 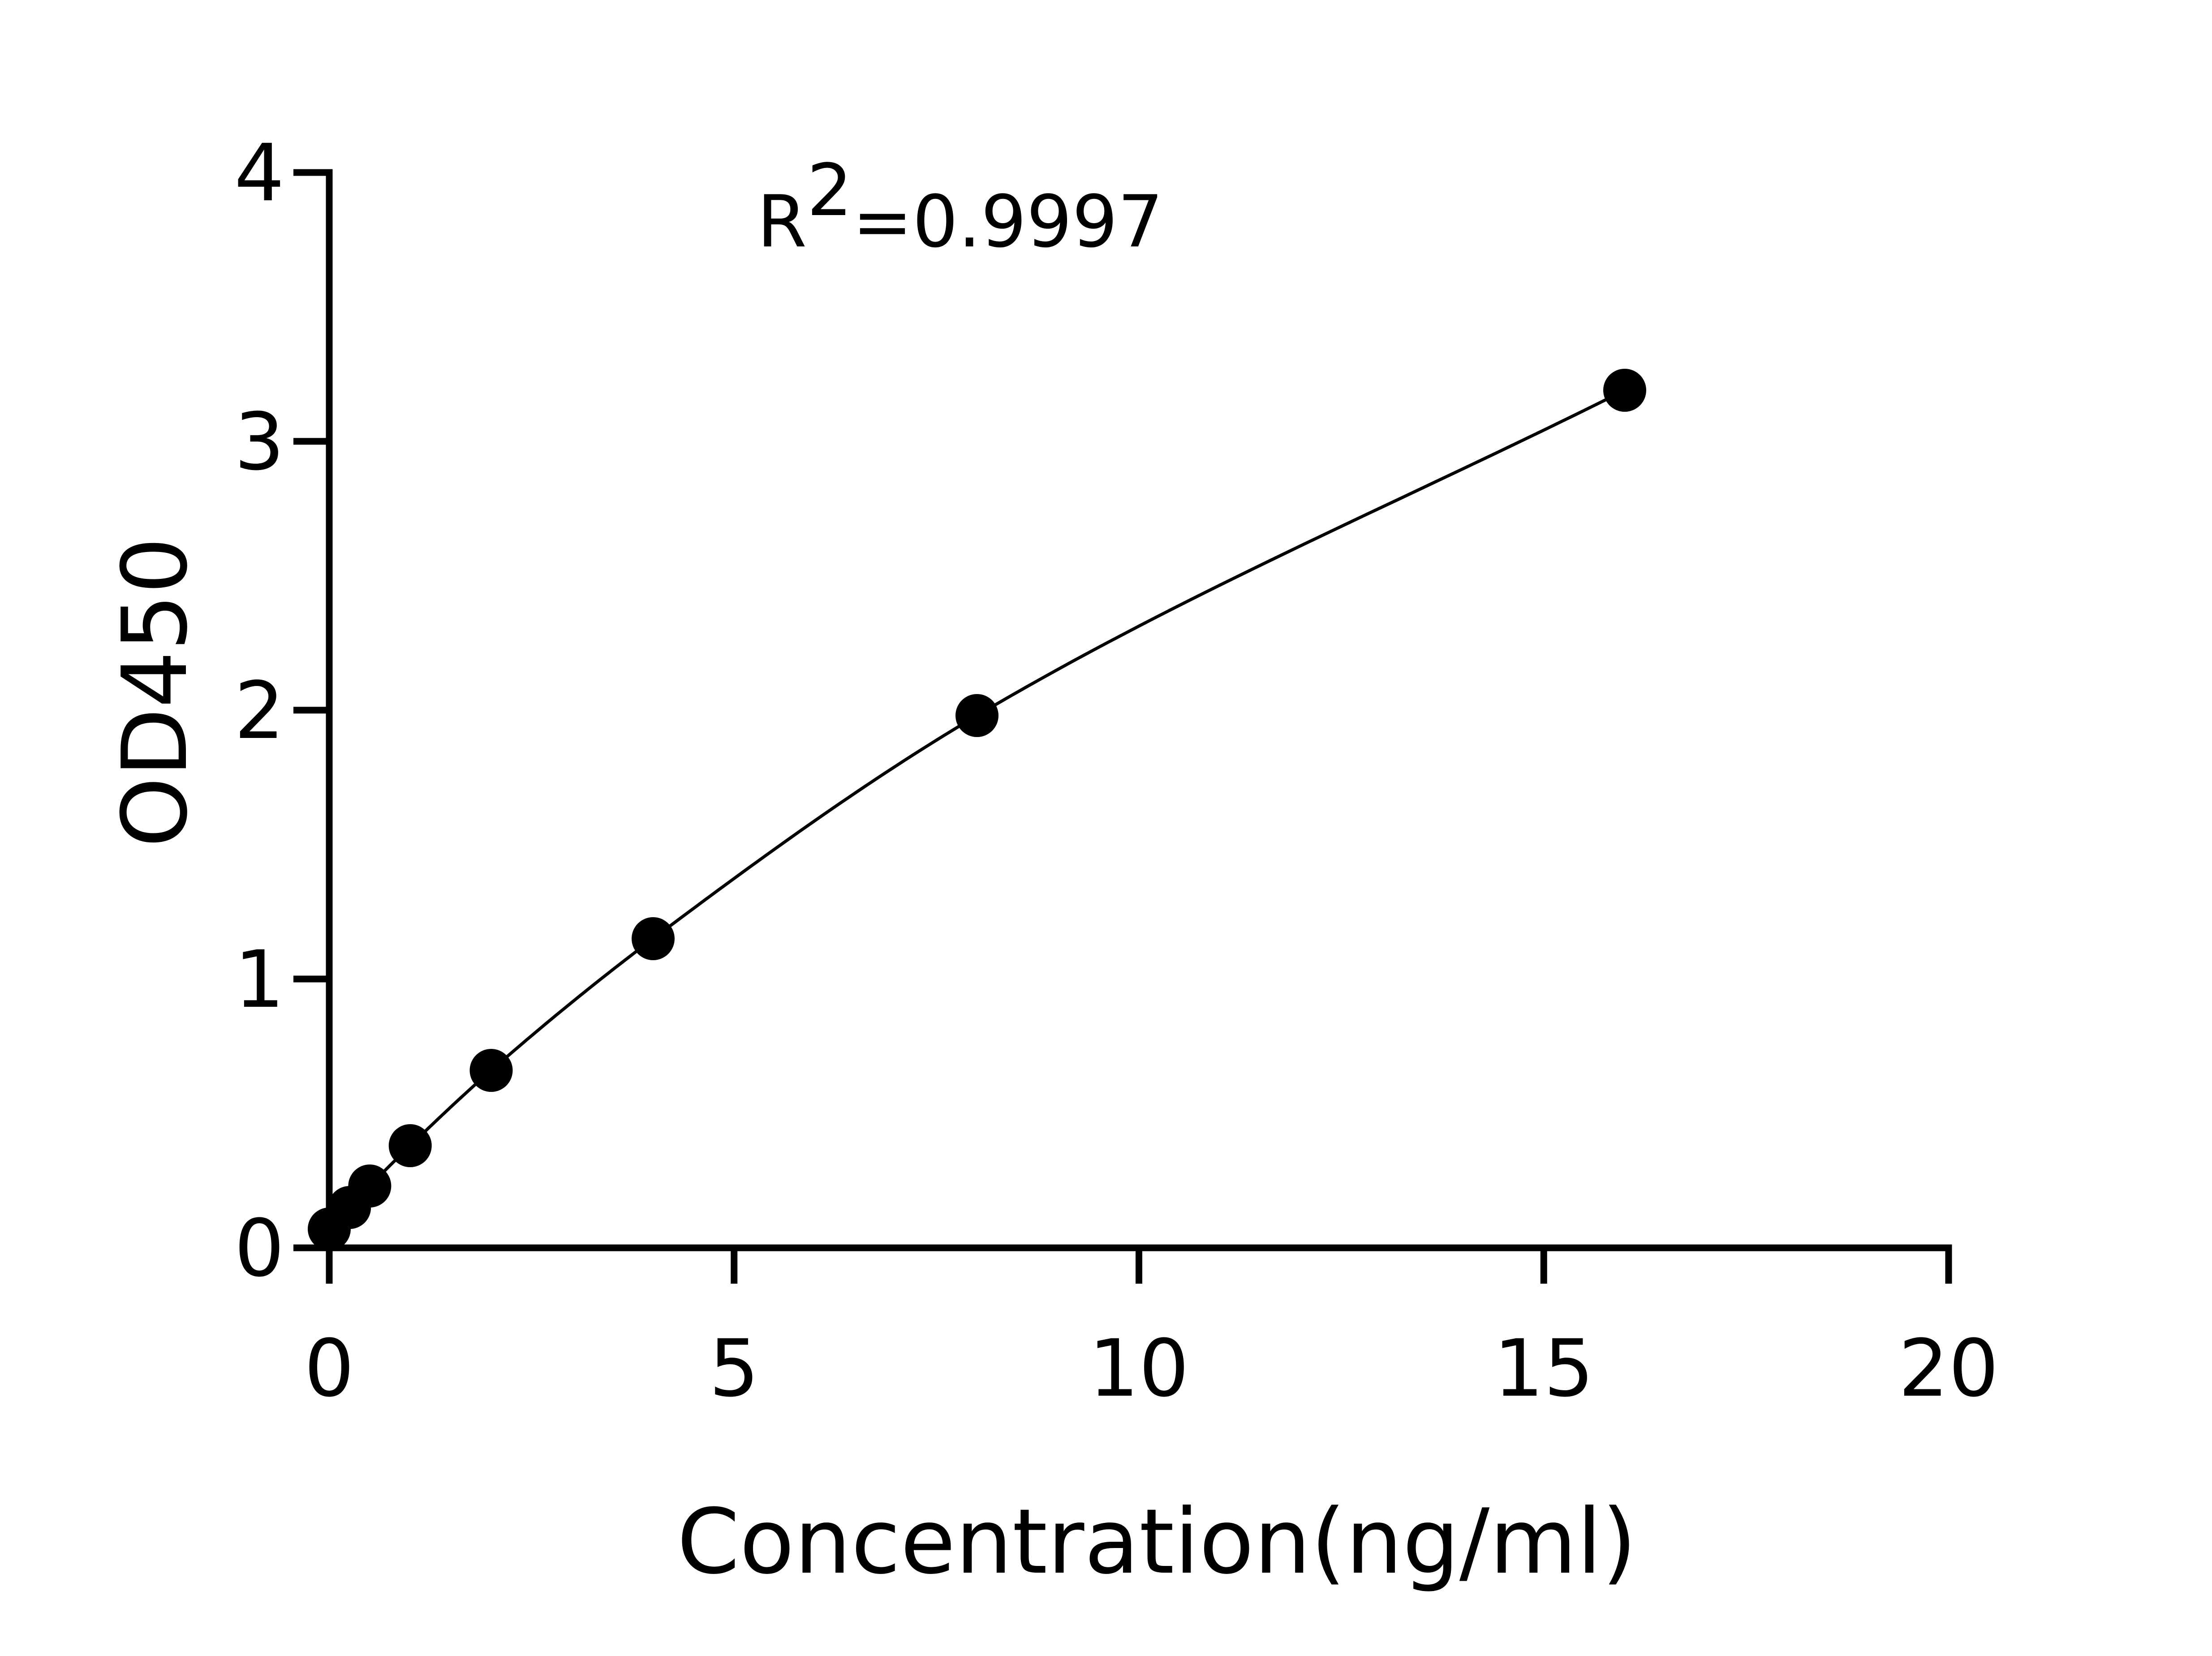 What do you see at coordinates (734, 1368) in the screenshot?
I see `x-tick-label-5: 5` at bounding box center [734, 1368].